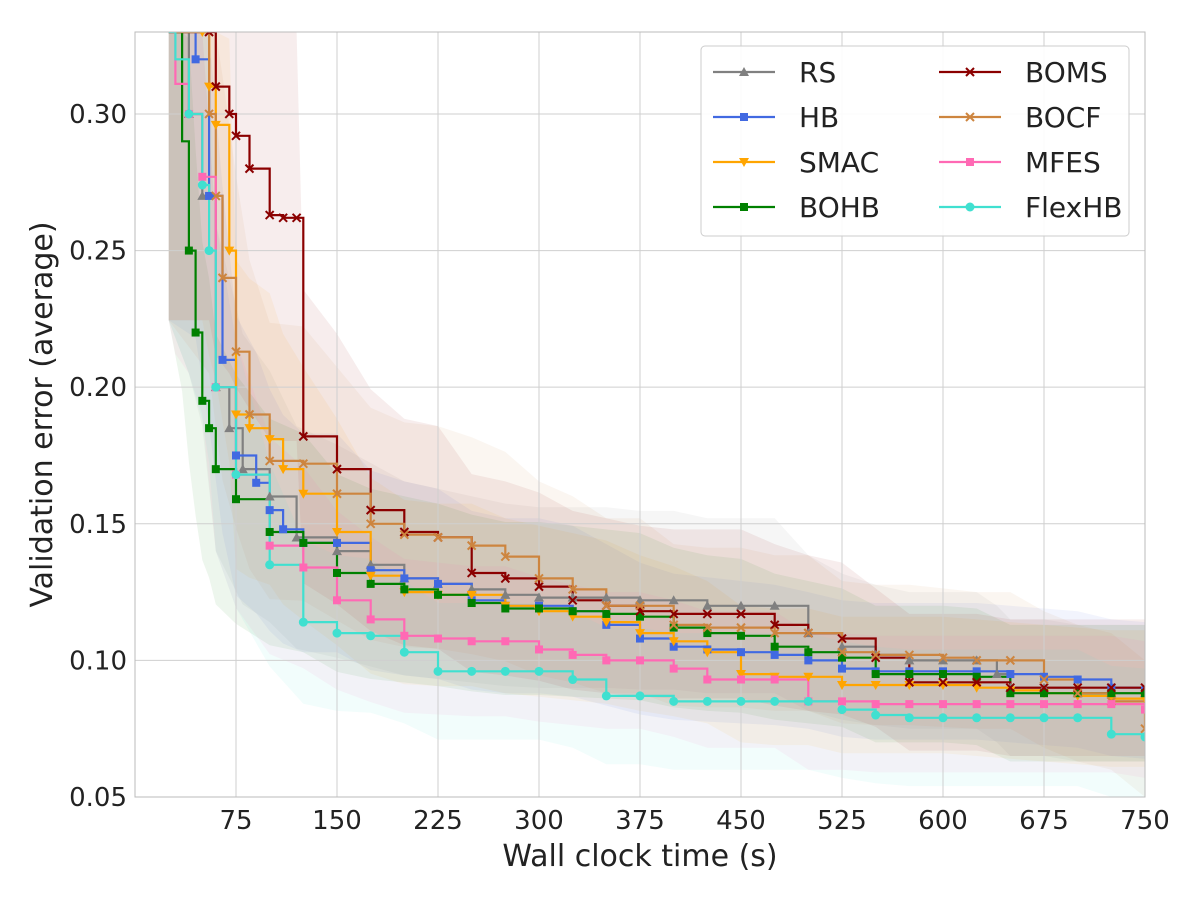 This screenshot has width=1200, height=900. Describe the element at coordinates (1020, 117) in the screenshot. I see `legend-item-bocf: BOCF` at that location.